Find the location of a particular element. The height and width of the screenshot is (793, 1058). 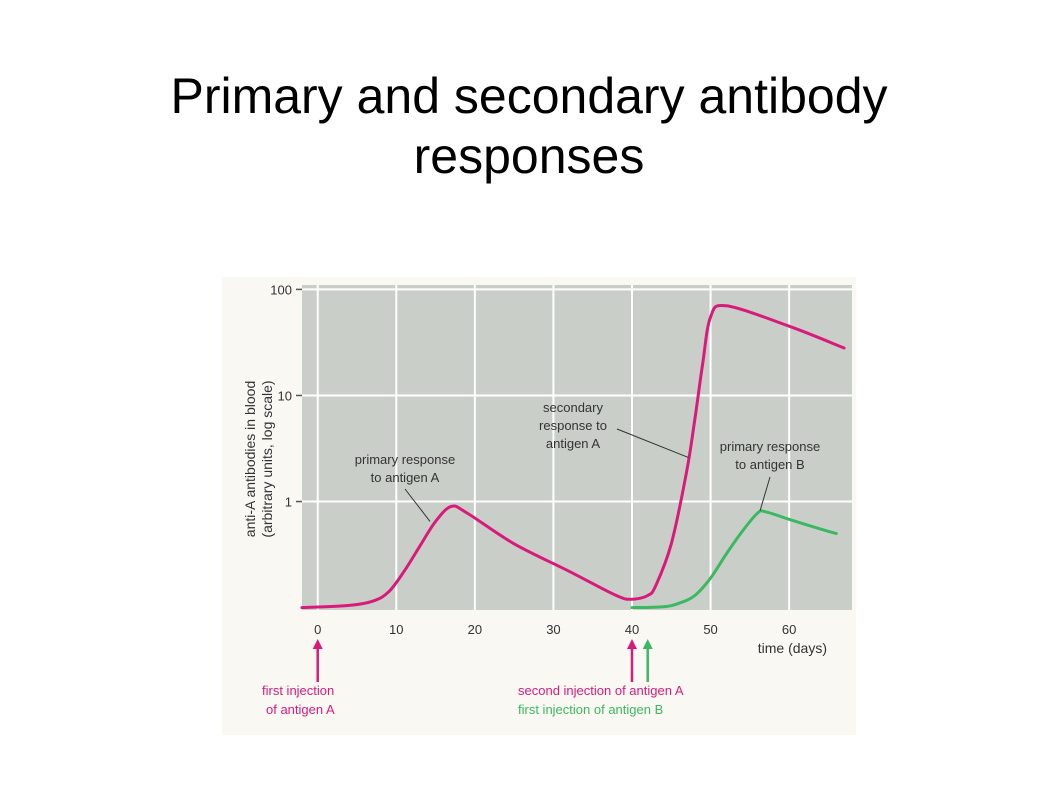

antigen-b-line is located at coordinates (734, 559).